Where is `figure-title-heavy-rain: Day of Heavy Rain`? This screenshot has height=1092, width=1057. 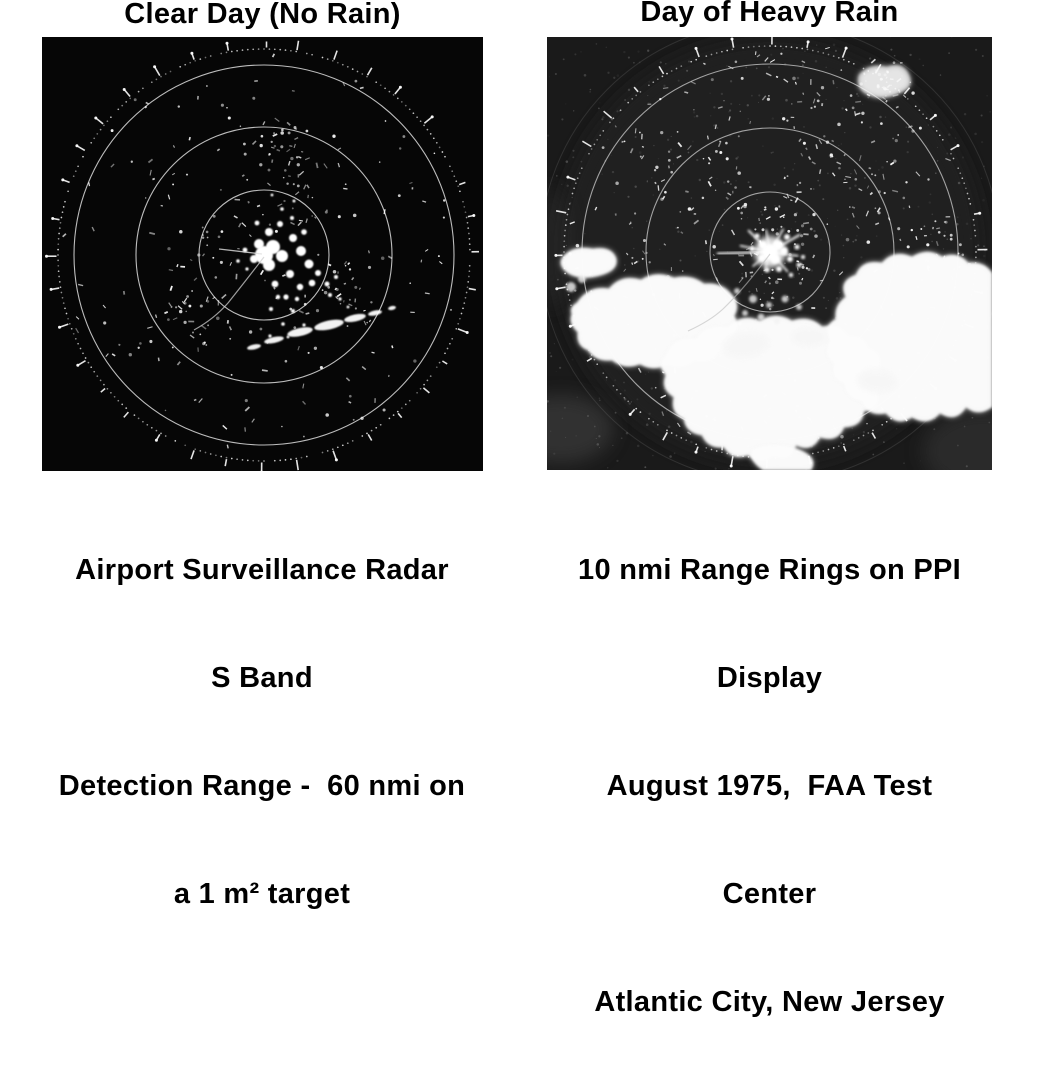
figure-title-heavy-rain: Day of Heavy Rain is located at coordinates (769, 13).